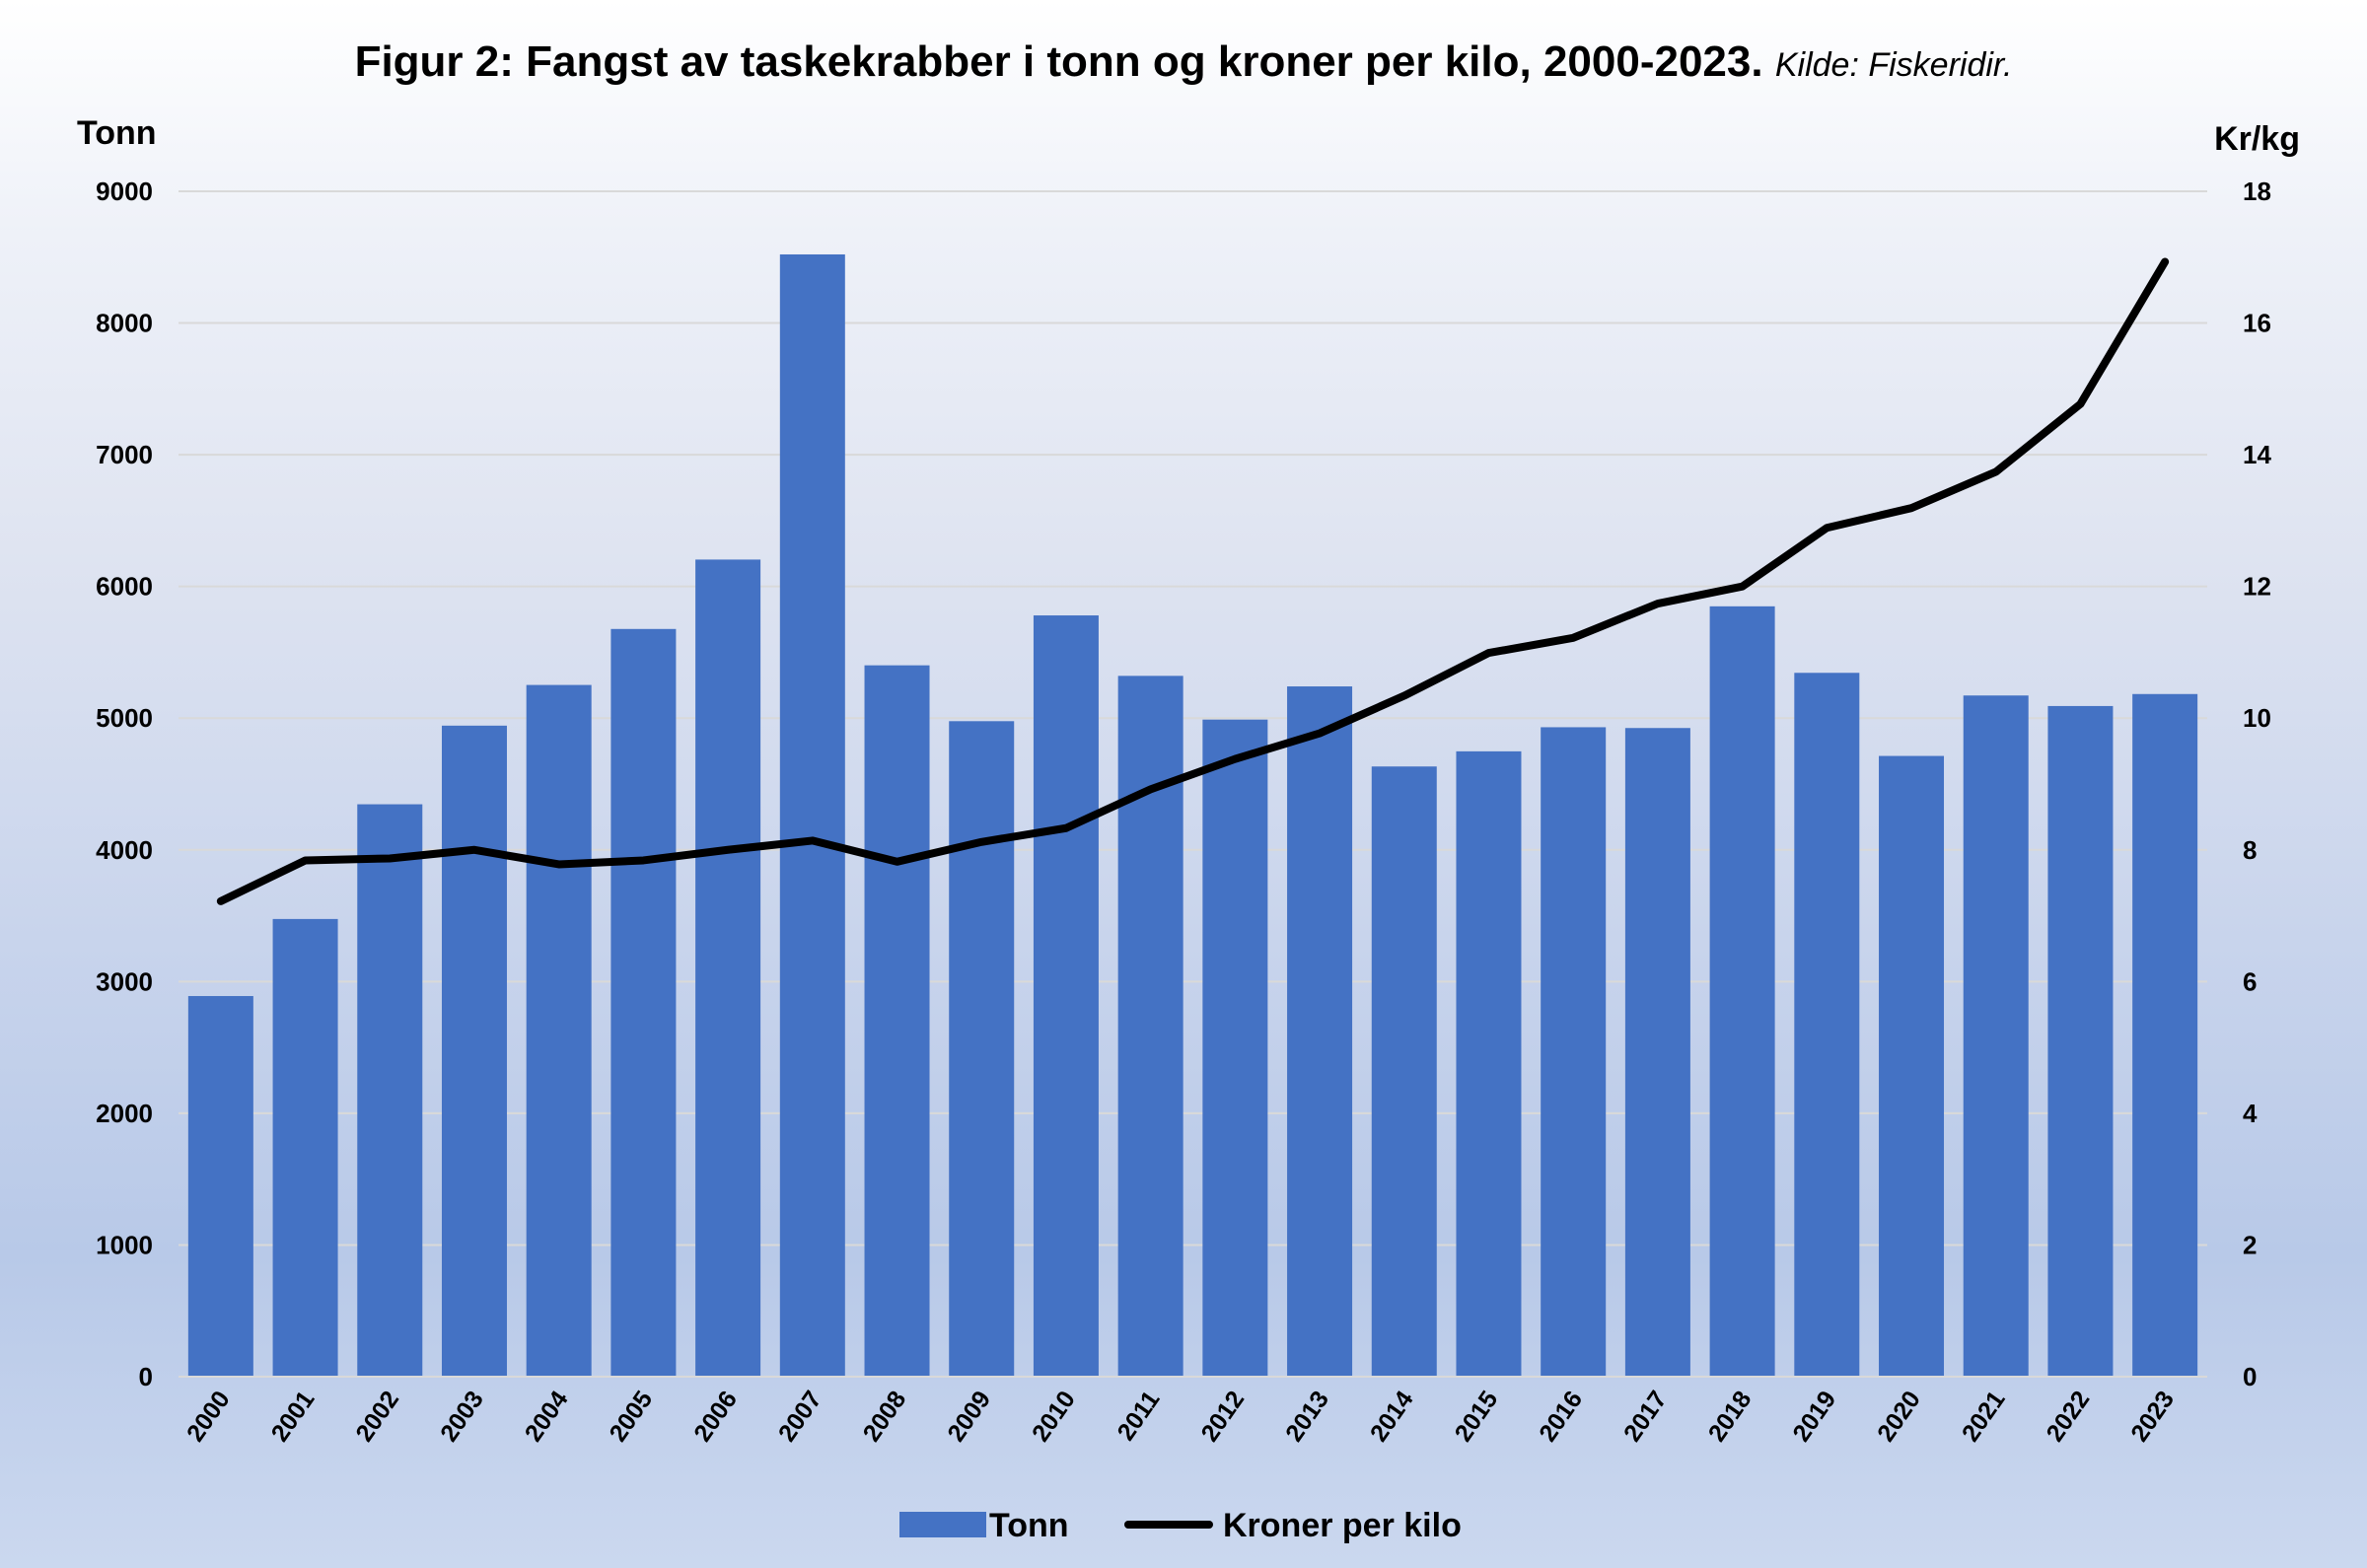 Image resolution: width=2367 pixels, height=1568 pixels. What do you see at coordinates (305, 1147) in the screenshot?
I see `bar-2001` at bounding box center [305, 1147].